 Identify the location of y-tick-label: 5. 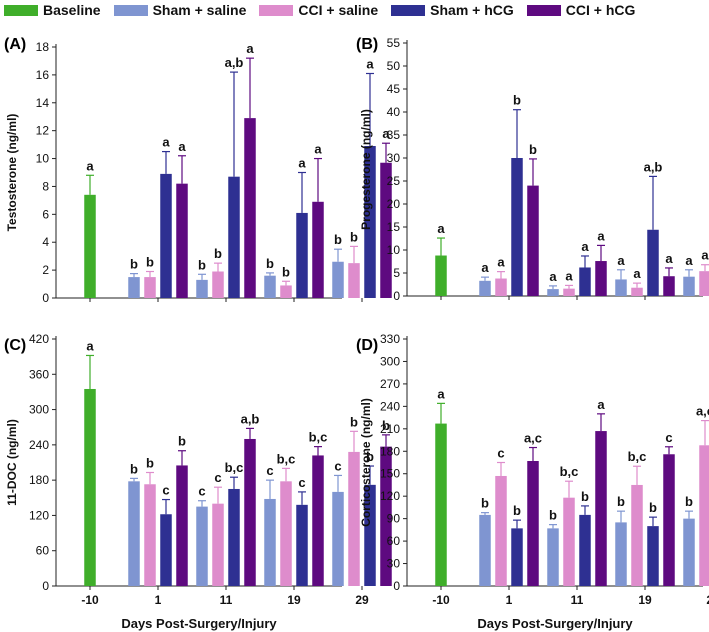
(396, 273).